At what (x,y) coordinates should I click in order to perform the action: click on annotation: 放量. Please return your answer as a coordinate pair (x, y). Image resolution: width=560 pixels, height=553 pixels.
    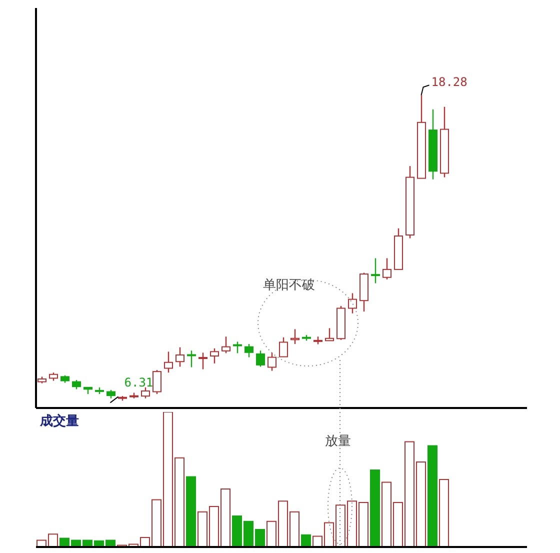
    Looking at the image, I should click on (338, 441).